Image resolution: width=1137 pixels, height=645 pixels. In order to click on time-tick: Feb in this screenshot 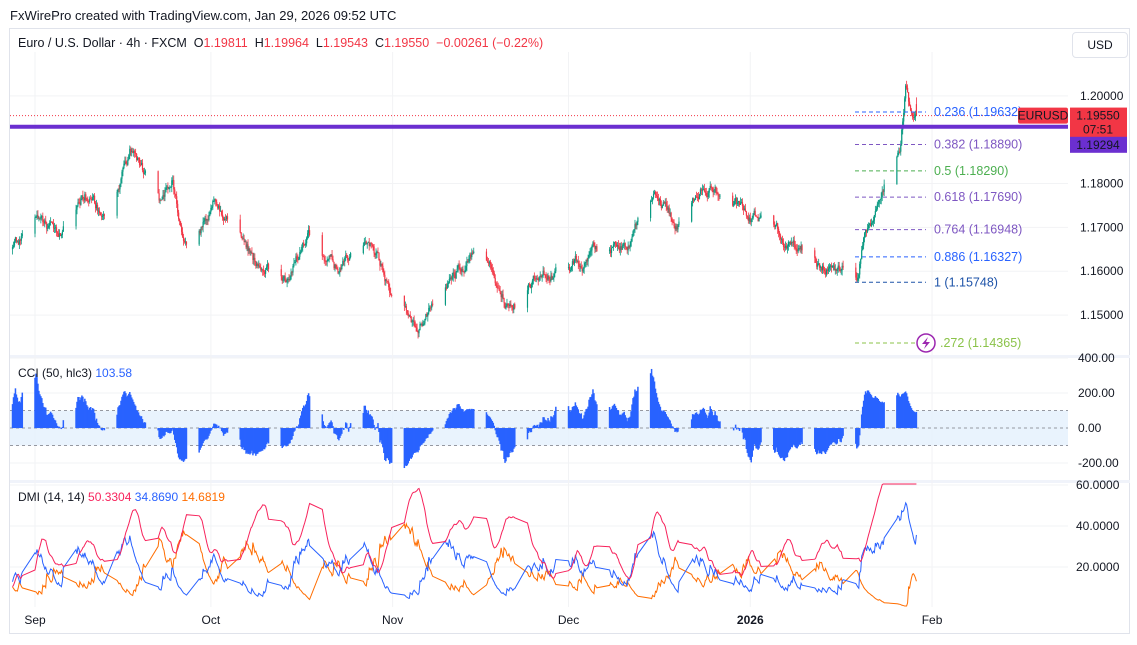, I will do `click(932, 620)`.